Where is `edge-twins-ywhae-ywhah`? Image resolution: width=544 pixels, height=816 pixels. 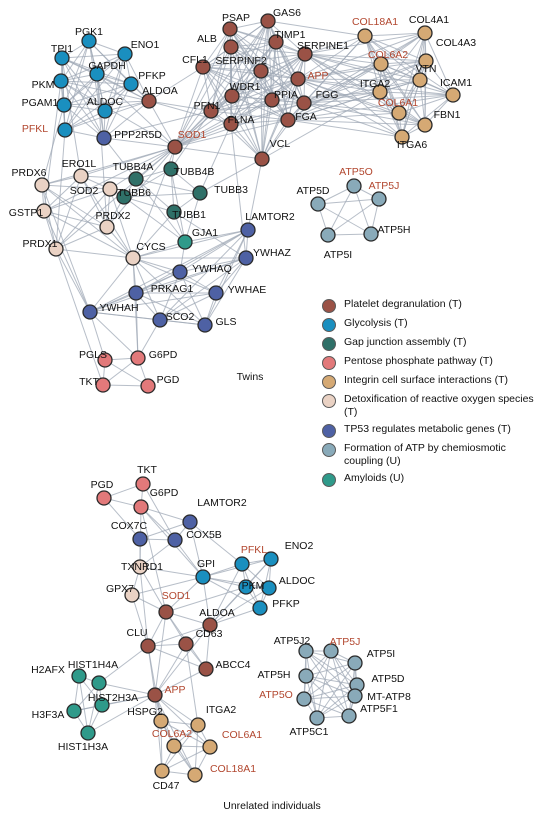 edge-twins-ywhae-ywhah is located at coordinates (153, 302).